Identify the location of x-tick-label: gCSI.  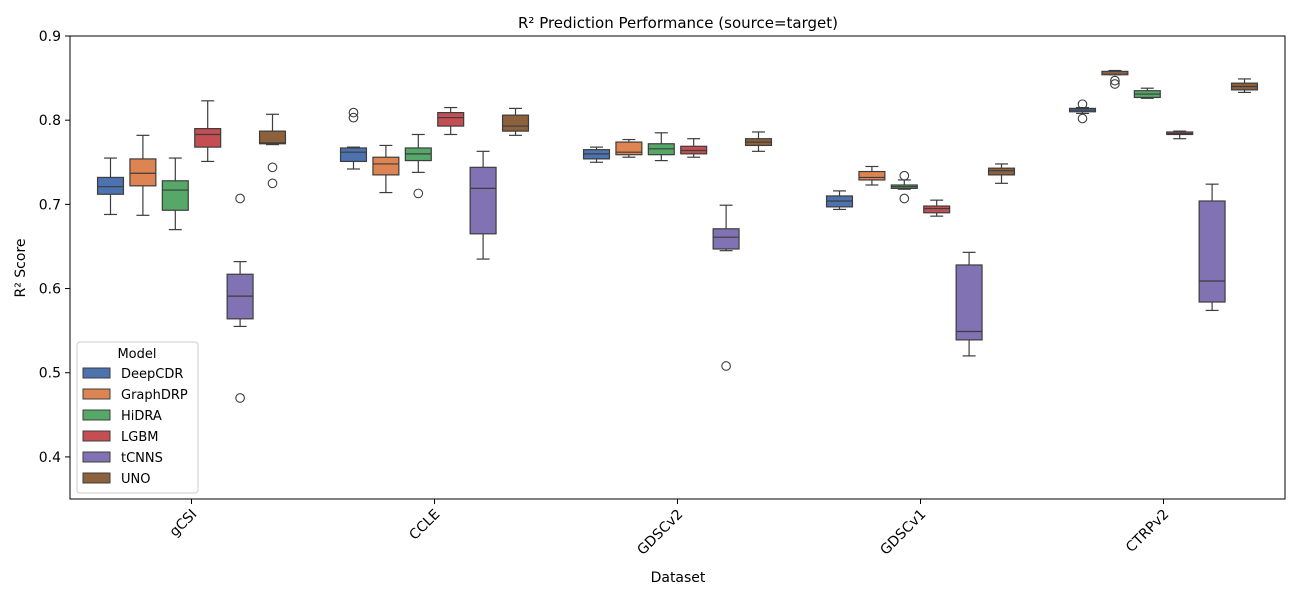
(184, 524).